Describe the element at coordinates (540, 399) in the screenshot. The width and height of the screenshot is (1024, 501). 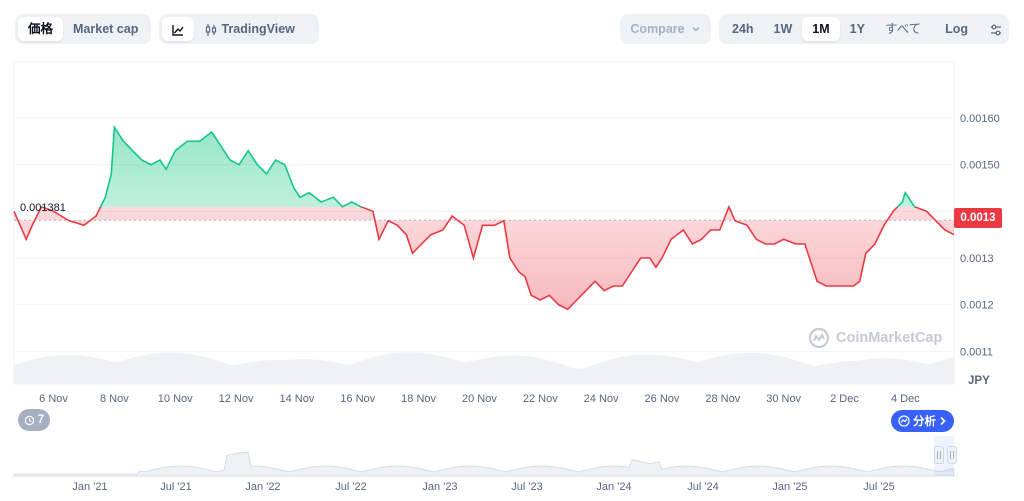
I see `x-tick-label: 22 Nov` at that location.